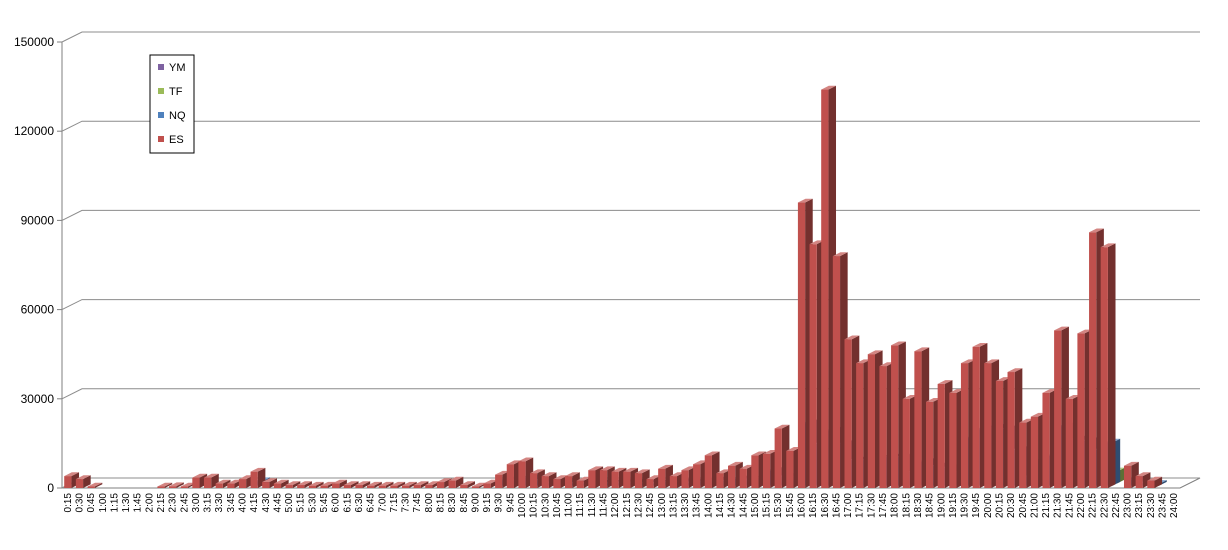  What do you see at coordinates (277, 503) in the screenshot?
I see `x-tick-label: 4:45` at bounding box center [277, 503].